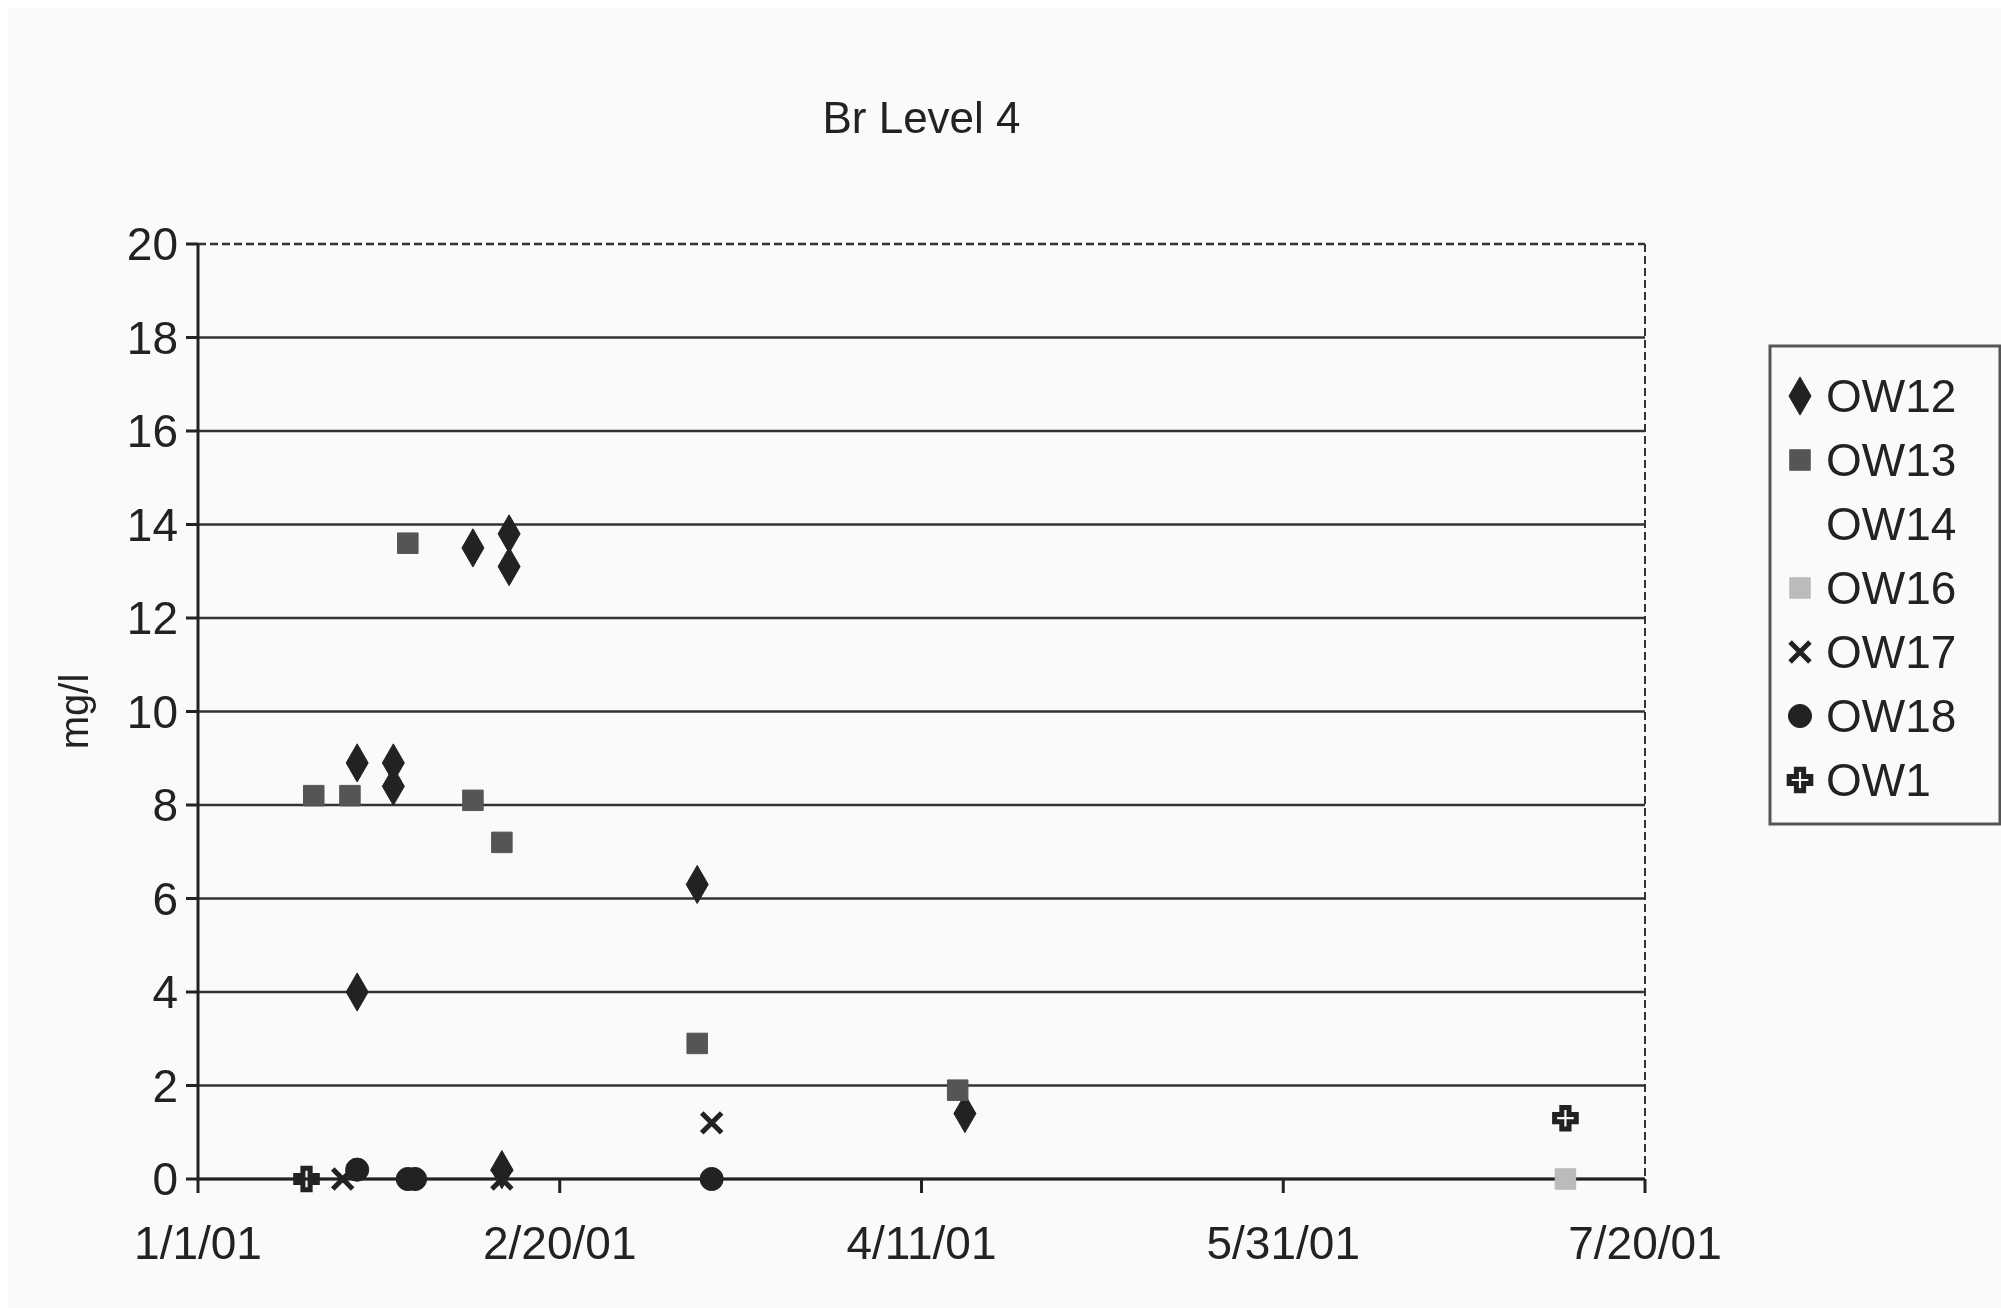 The width and height of the screenshot is (2001, 1308). Describe the element at coordinates (921, 117) in the screenshot. I see `chart-title: Br Level 4` at that location.